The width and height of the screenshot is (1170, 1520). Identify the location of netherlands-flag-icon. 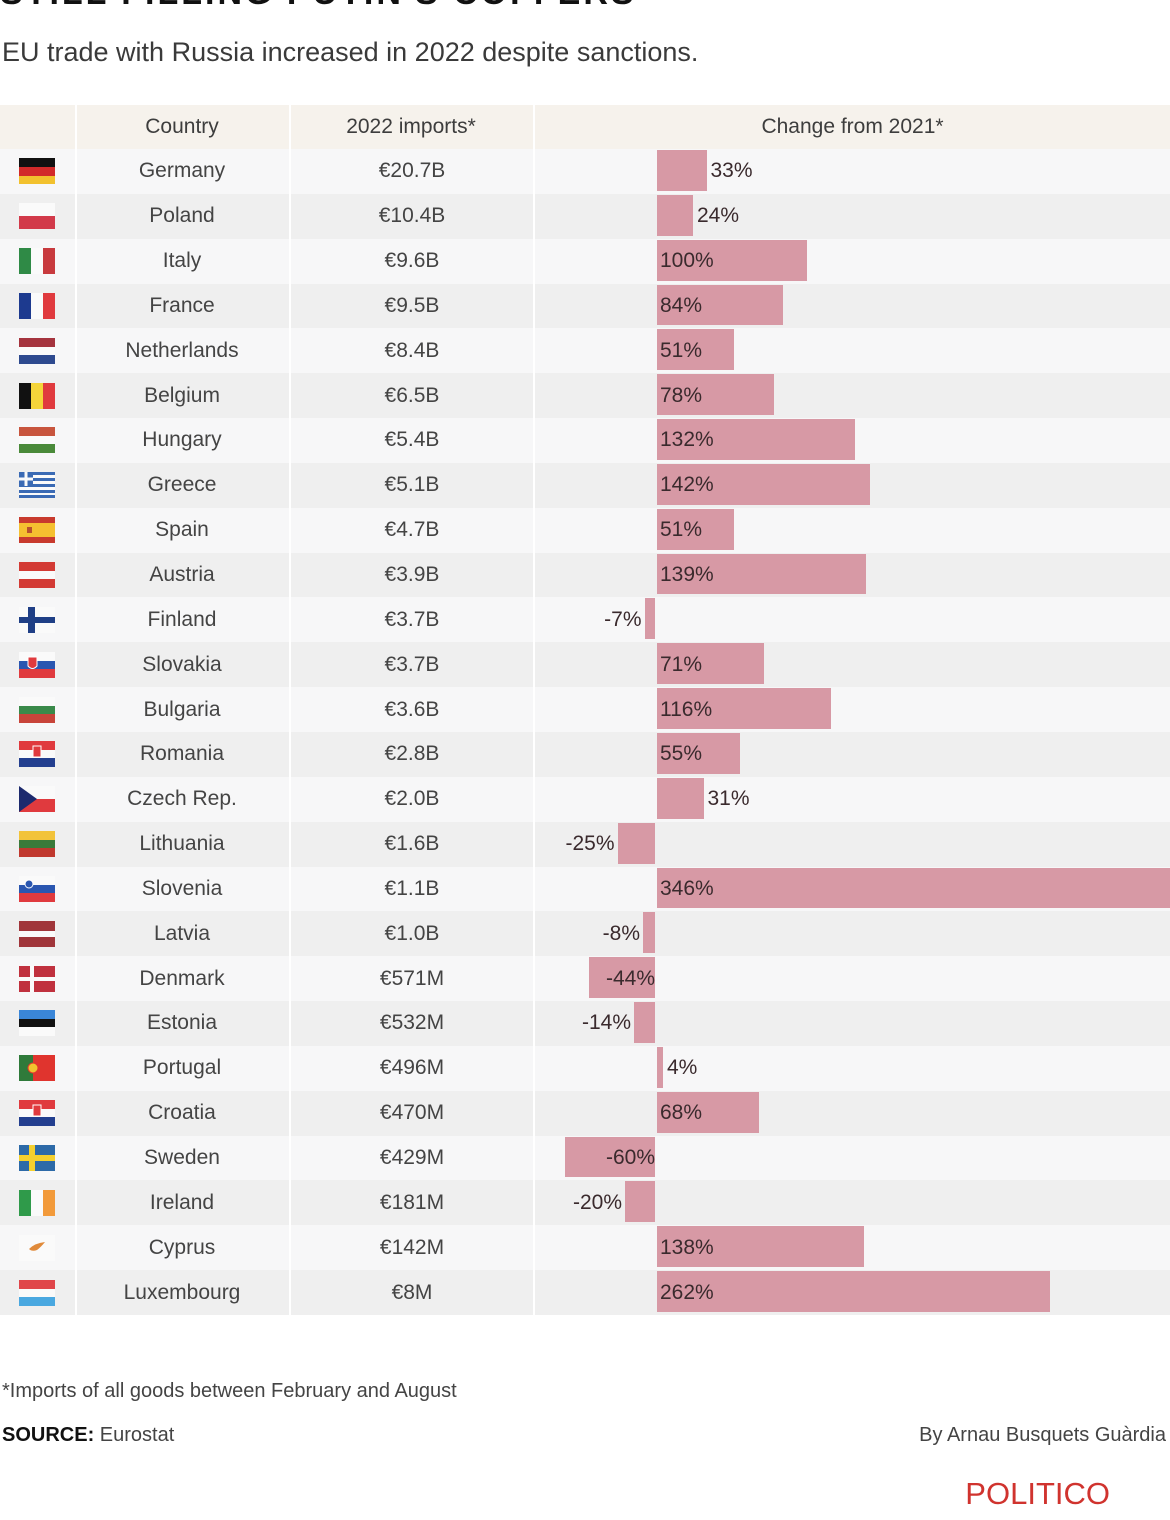
(37, 350).